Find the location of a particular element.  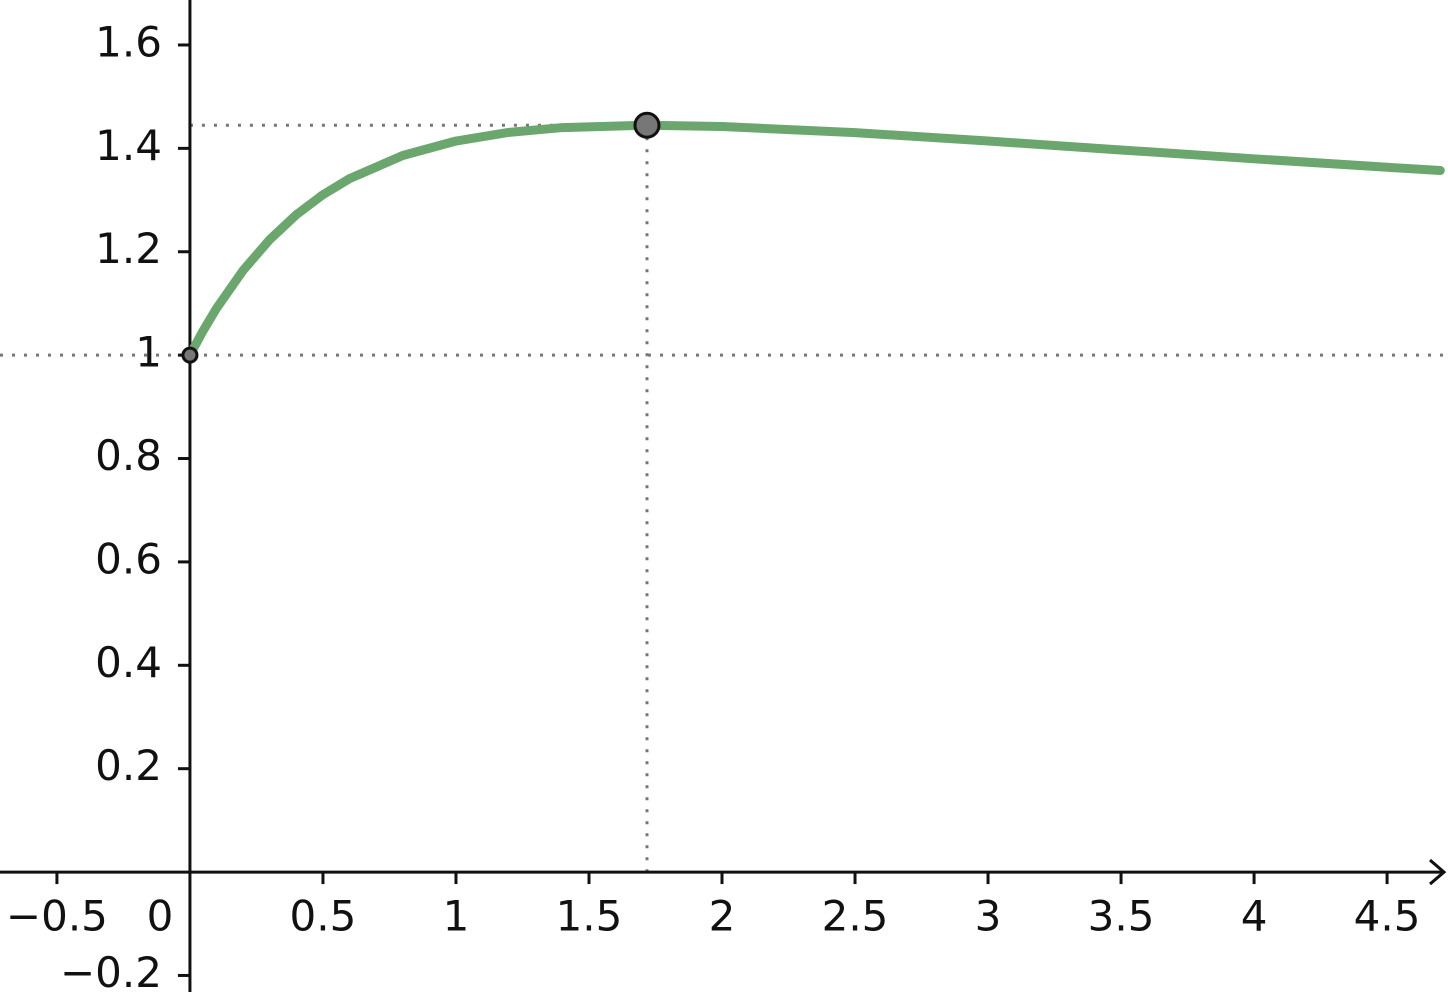

x-tick-label: 4 is located at coordinates (1254, 916).